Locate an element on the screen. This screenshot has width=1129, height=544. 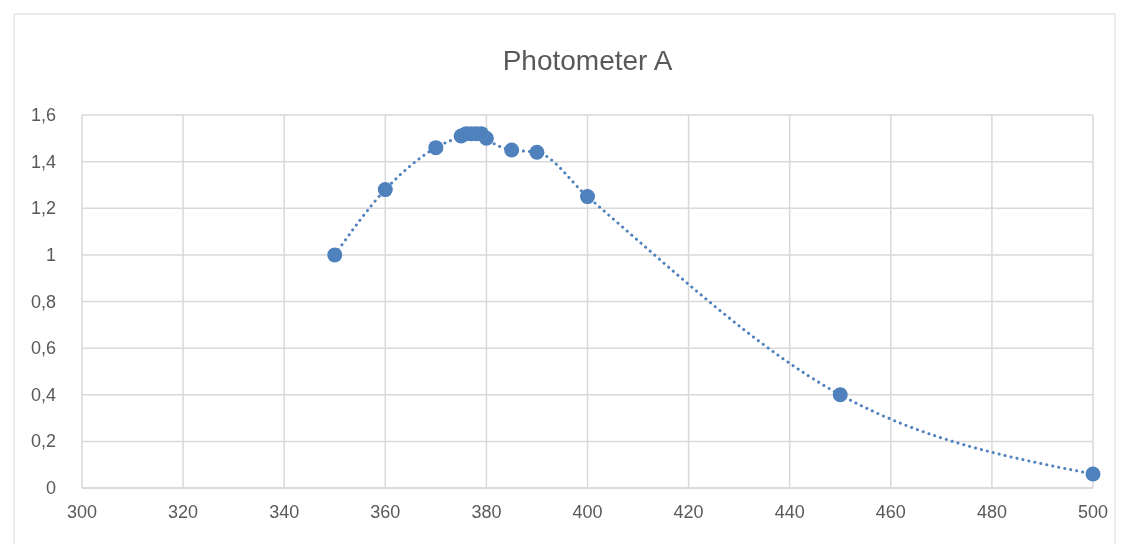
x-tick-label: 300 is located at coordinates (82, 512).